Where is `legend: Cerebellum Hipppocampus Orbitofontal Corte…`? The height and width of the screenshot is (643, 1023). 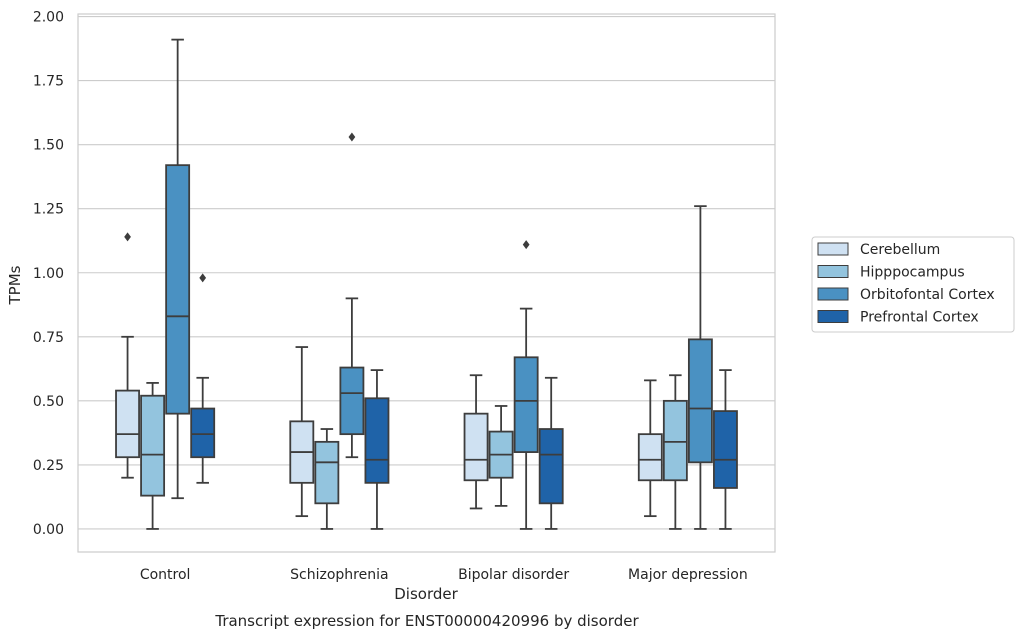 legend: Cerebellum Hipppocampus Orbitofontal Corte… is located at coordinates (913, 284).